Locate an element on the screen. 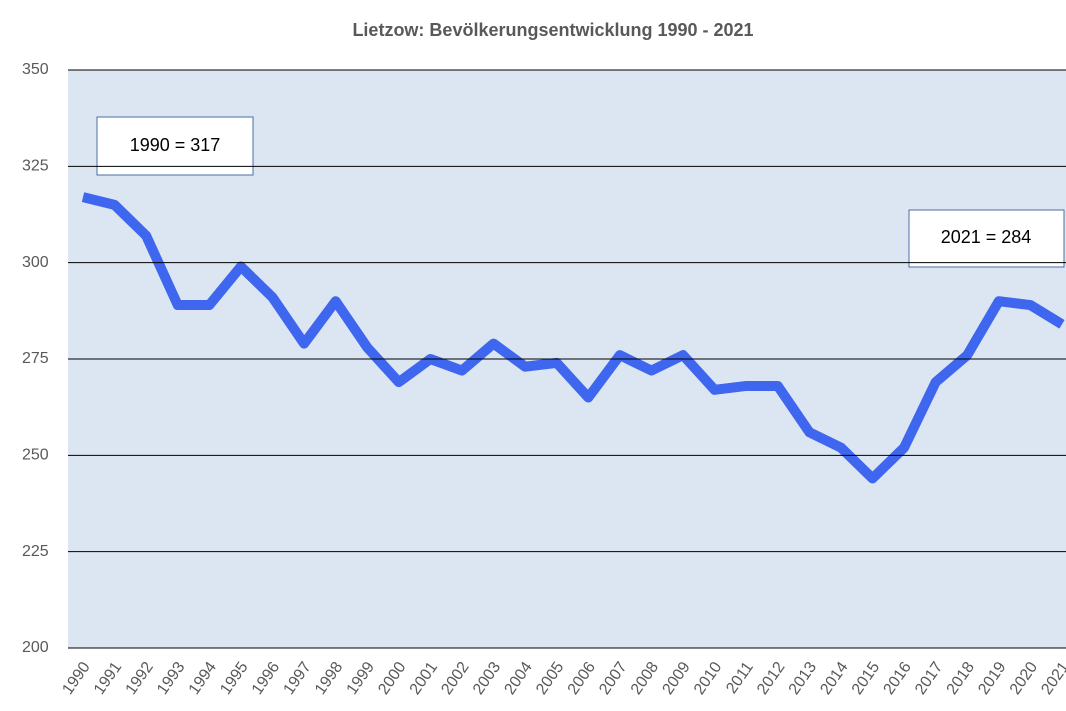 This screenshot has height=711, width=1066. x-tick-label: 2017 is located at coordinates (929, 678).